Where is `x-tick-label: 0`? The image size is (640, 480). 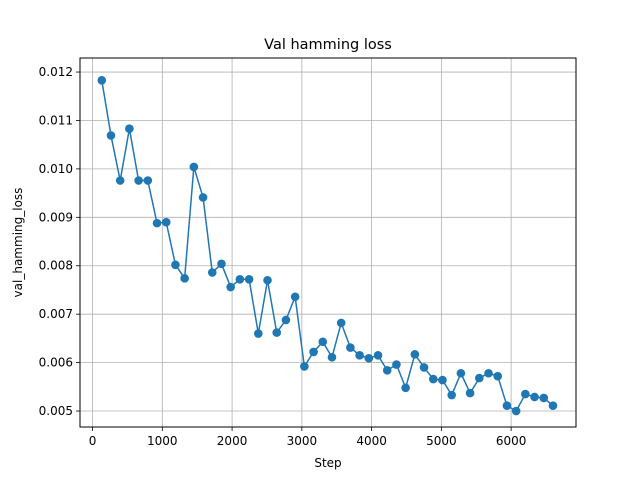
x-tick-label: 0 is located at coordinates (93, 441).